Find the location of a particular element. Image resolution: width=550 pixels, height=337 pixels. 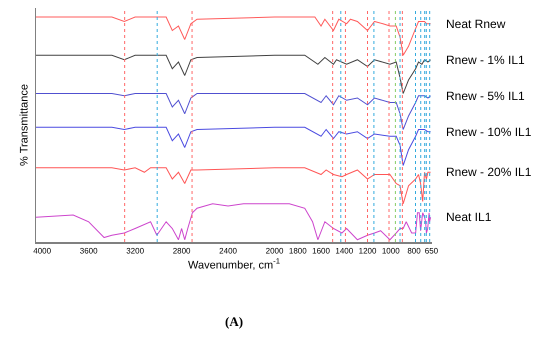

x-tick-label: 2400 is located at coordinates (228, 251).